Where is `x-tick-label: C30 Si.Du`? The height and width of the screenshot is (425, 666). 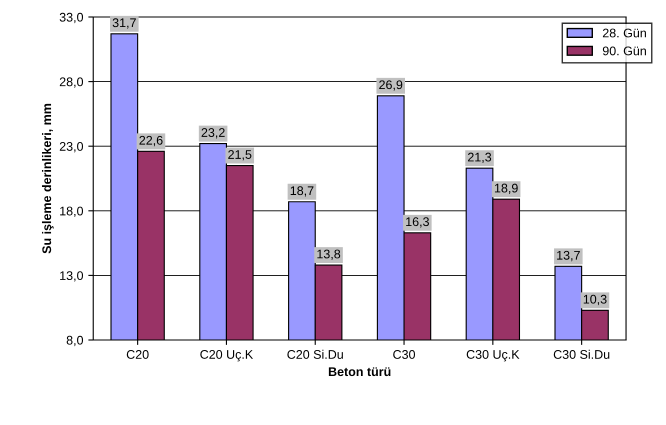
x-tick-label: C30 Si.Du is located at coordinates (582, 354).